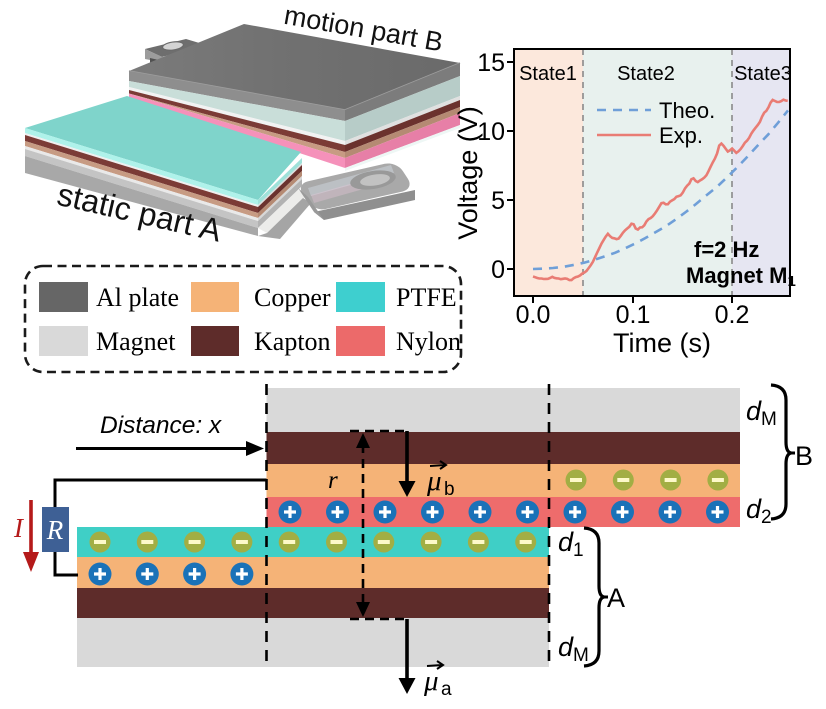 The image size is (826, 709). What do you see at coordinates (449, 489) in the screenshot?
I see `svg-text: b` at bounding box center [449, 489].